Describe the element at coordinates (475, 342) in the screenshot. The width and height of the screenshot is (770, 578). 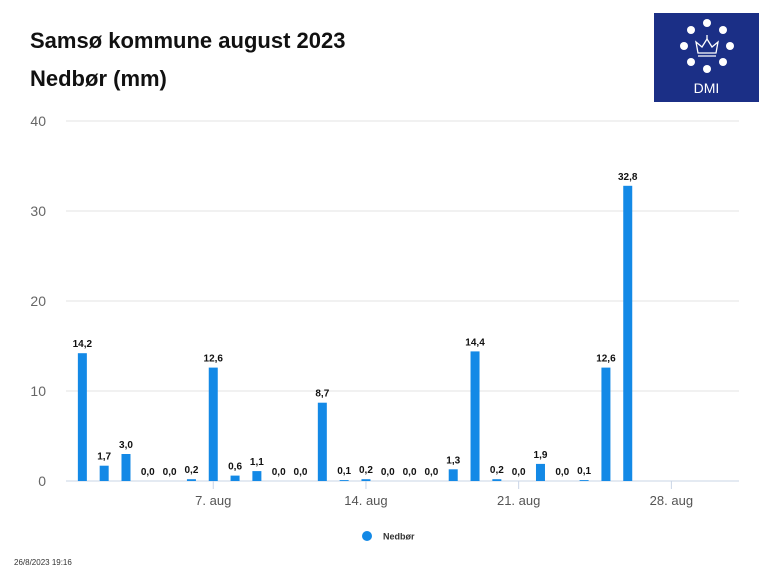
I see `data-label: 14,4` at that location.